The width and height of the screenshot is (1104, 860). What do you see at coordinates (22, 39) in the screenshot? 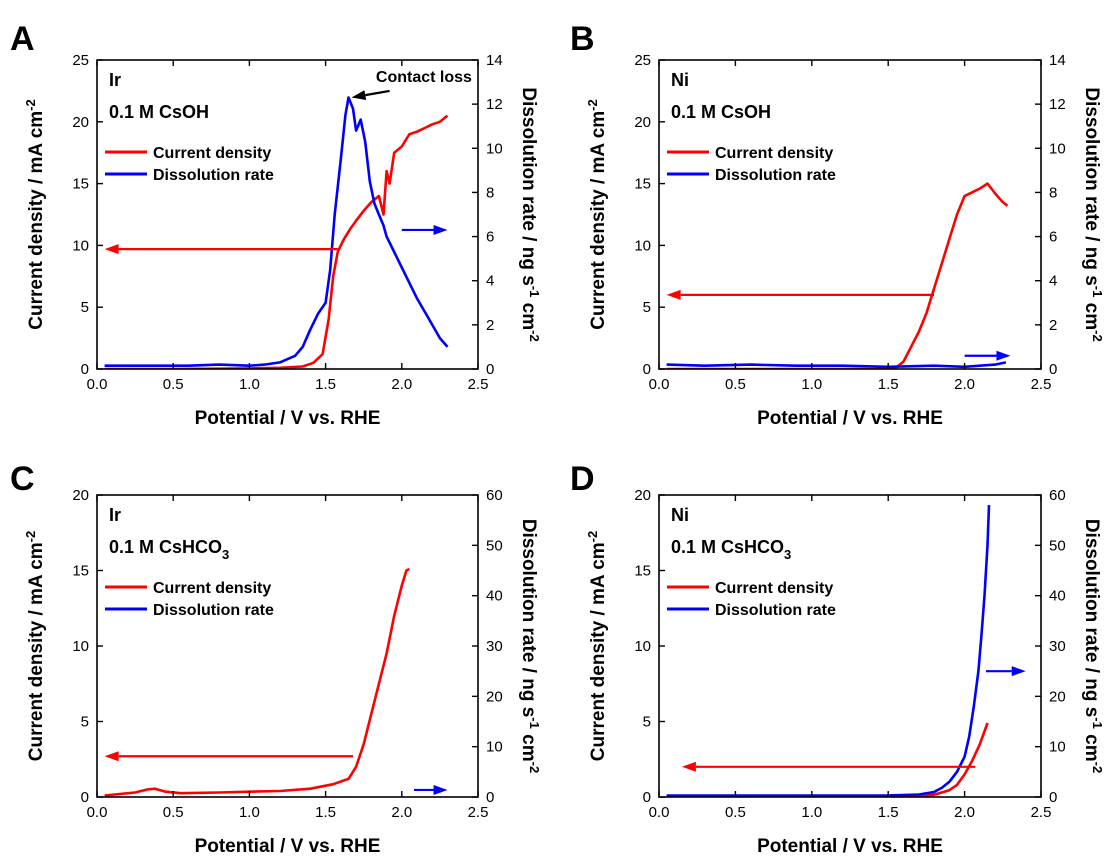
I see `panel-letter: A` at bounding box center [22, 39].